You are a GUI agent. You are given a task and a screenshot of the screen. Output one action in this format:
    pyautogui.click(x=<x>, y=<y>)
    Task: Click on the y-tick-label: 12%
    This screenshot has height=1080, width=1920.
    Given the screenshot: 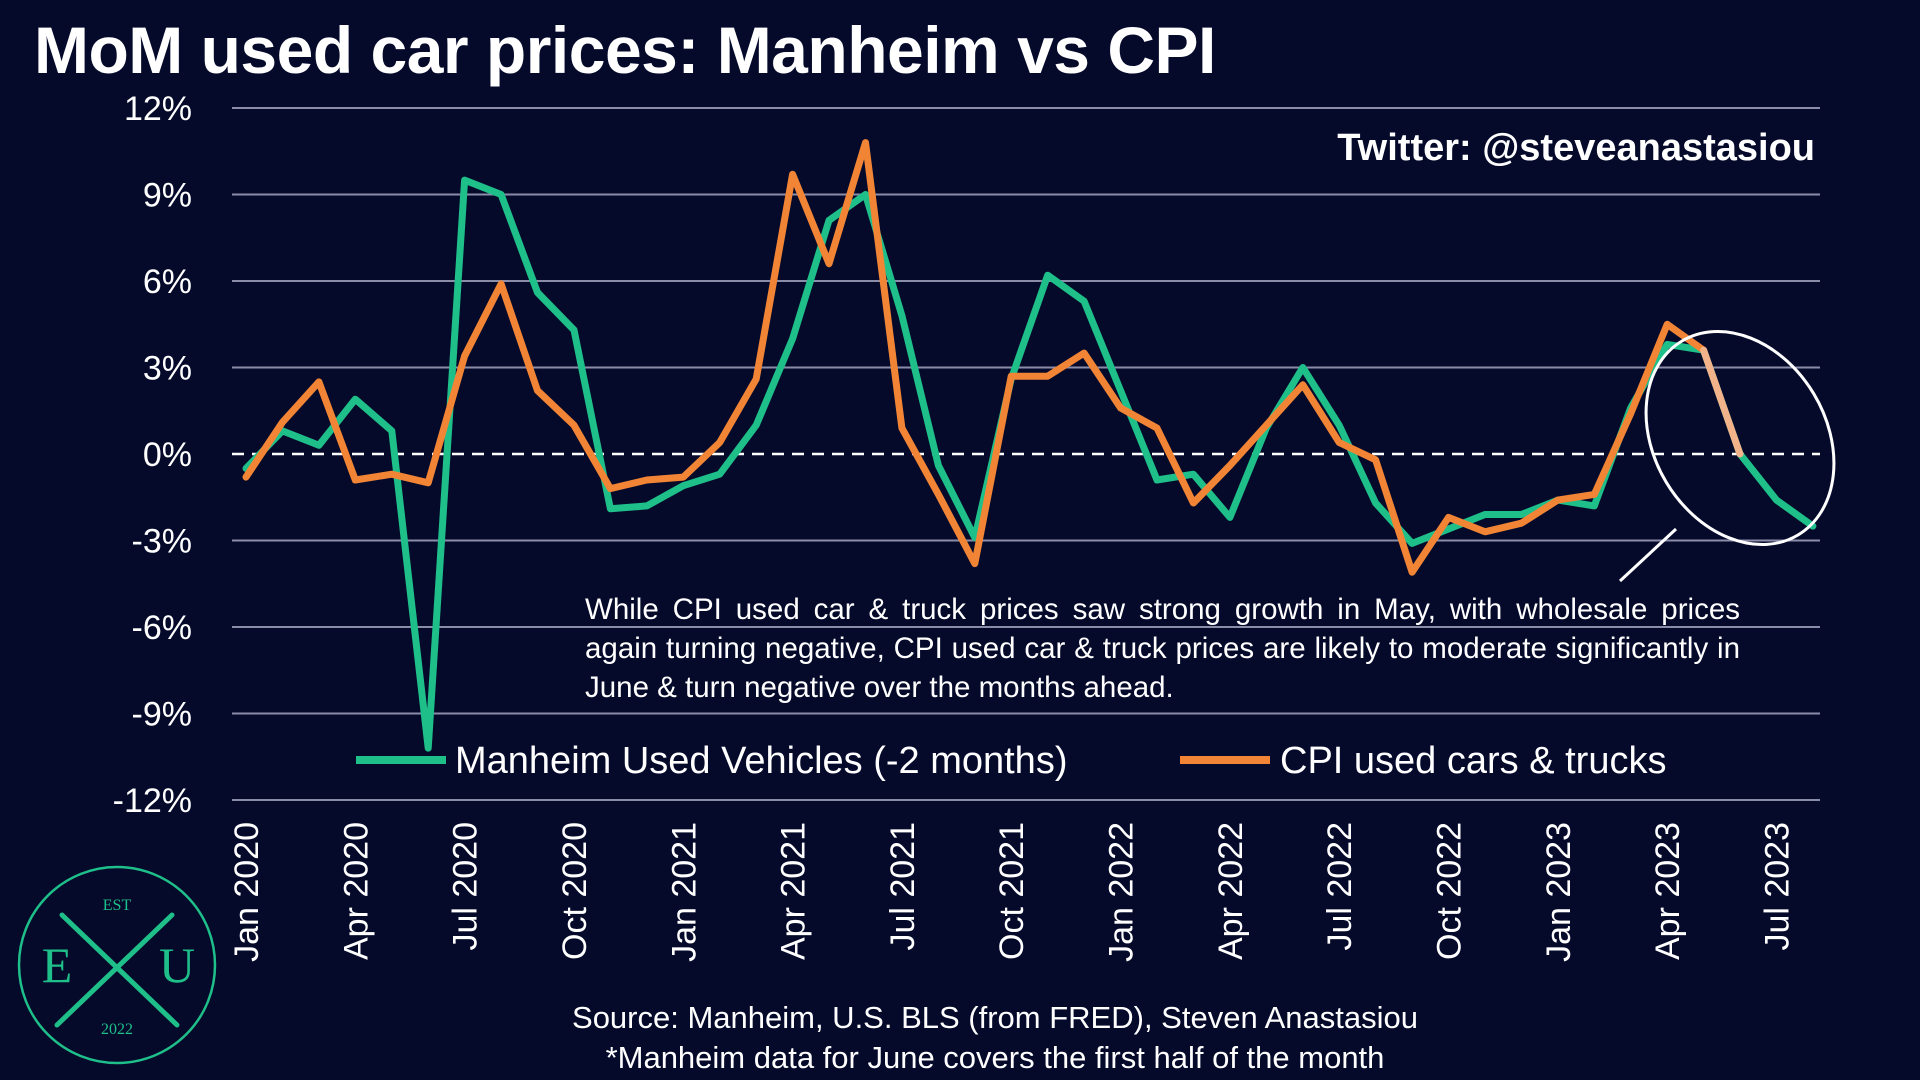 What is the action you would take?
    pyautogui.click(x=158, y=109)
    